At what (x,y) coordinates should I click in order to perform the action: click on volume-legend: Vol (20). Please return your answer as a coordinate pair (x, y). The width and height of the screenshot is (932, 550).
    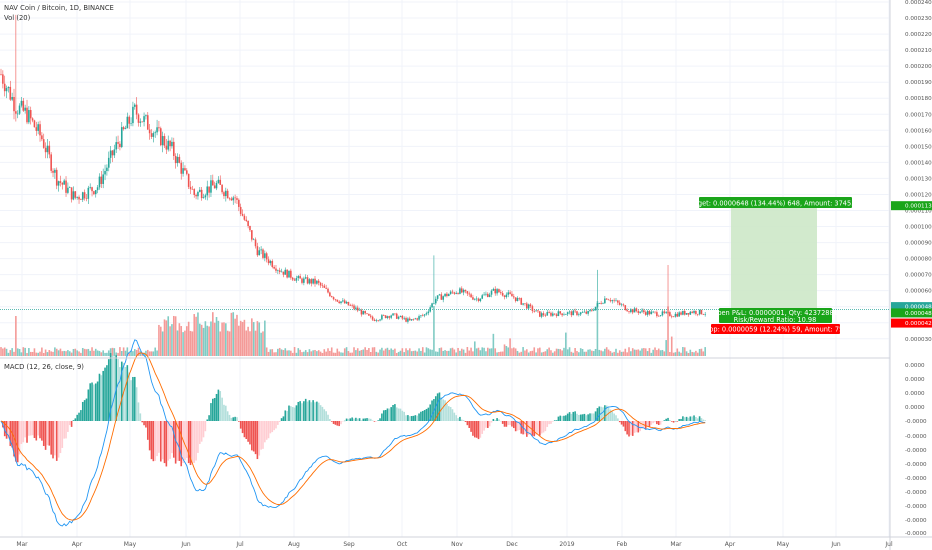
    Looking at the image, I should click on (17, 18).